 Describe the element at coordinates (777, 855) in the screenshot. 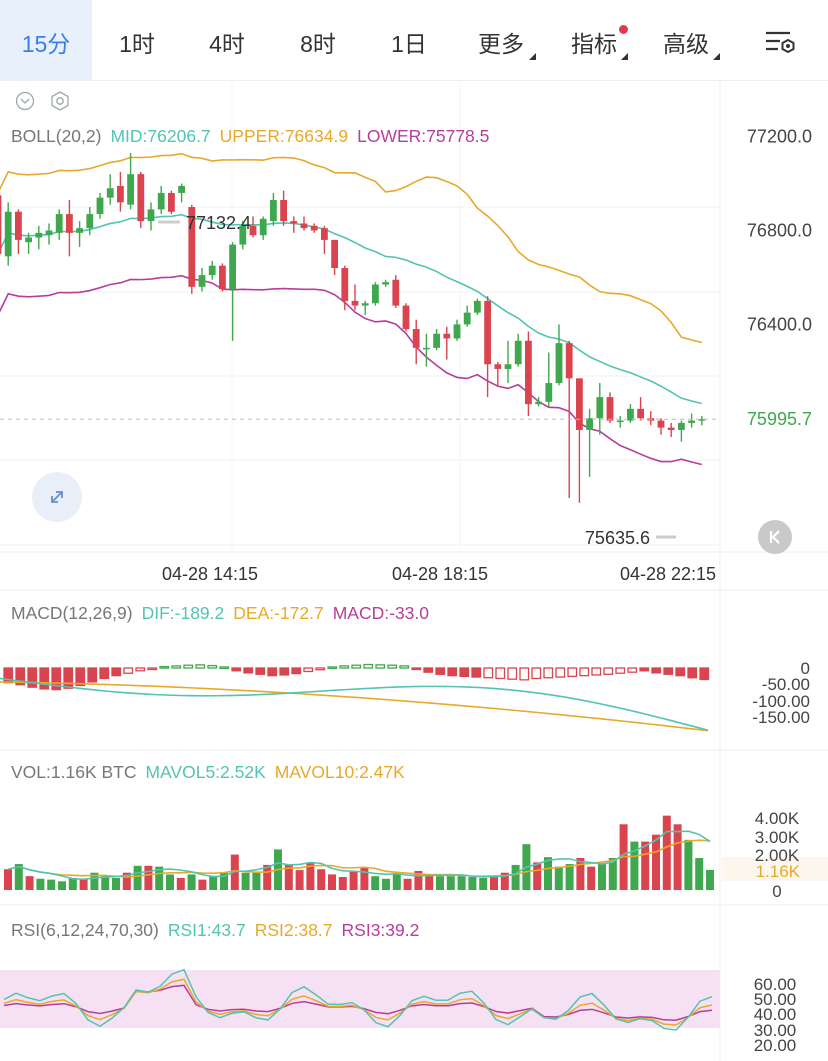

I see `volume-tick-label: 2.00K` at that location.